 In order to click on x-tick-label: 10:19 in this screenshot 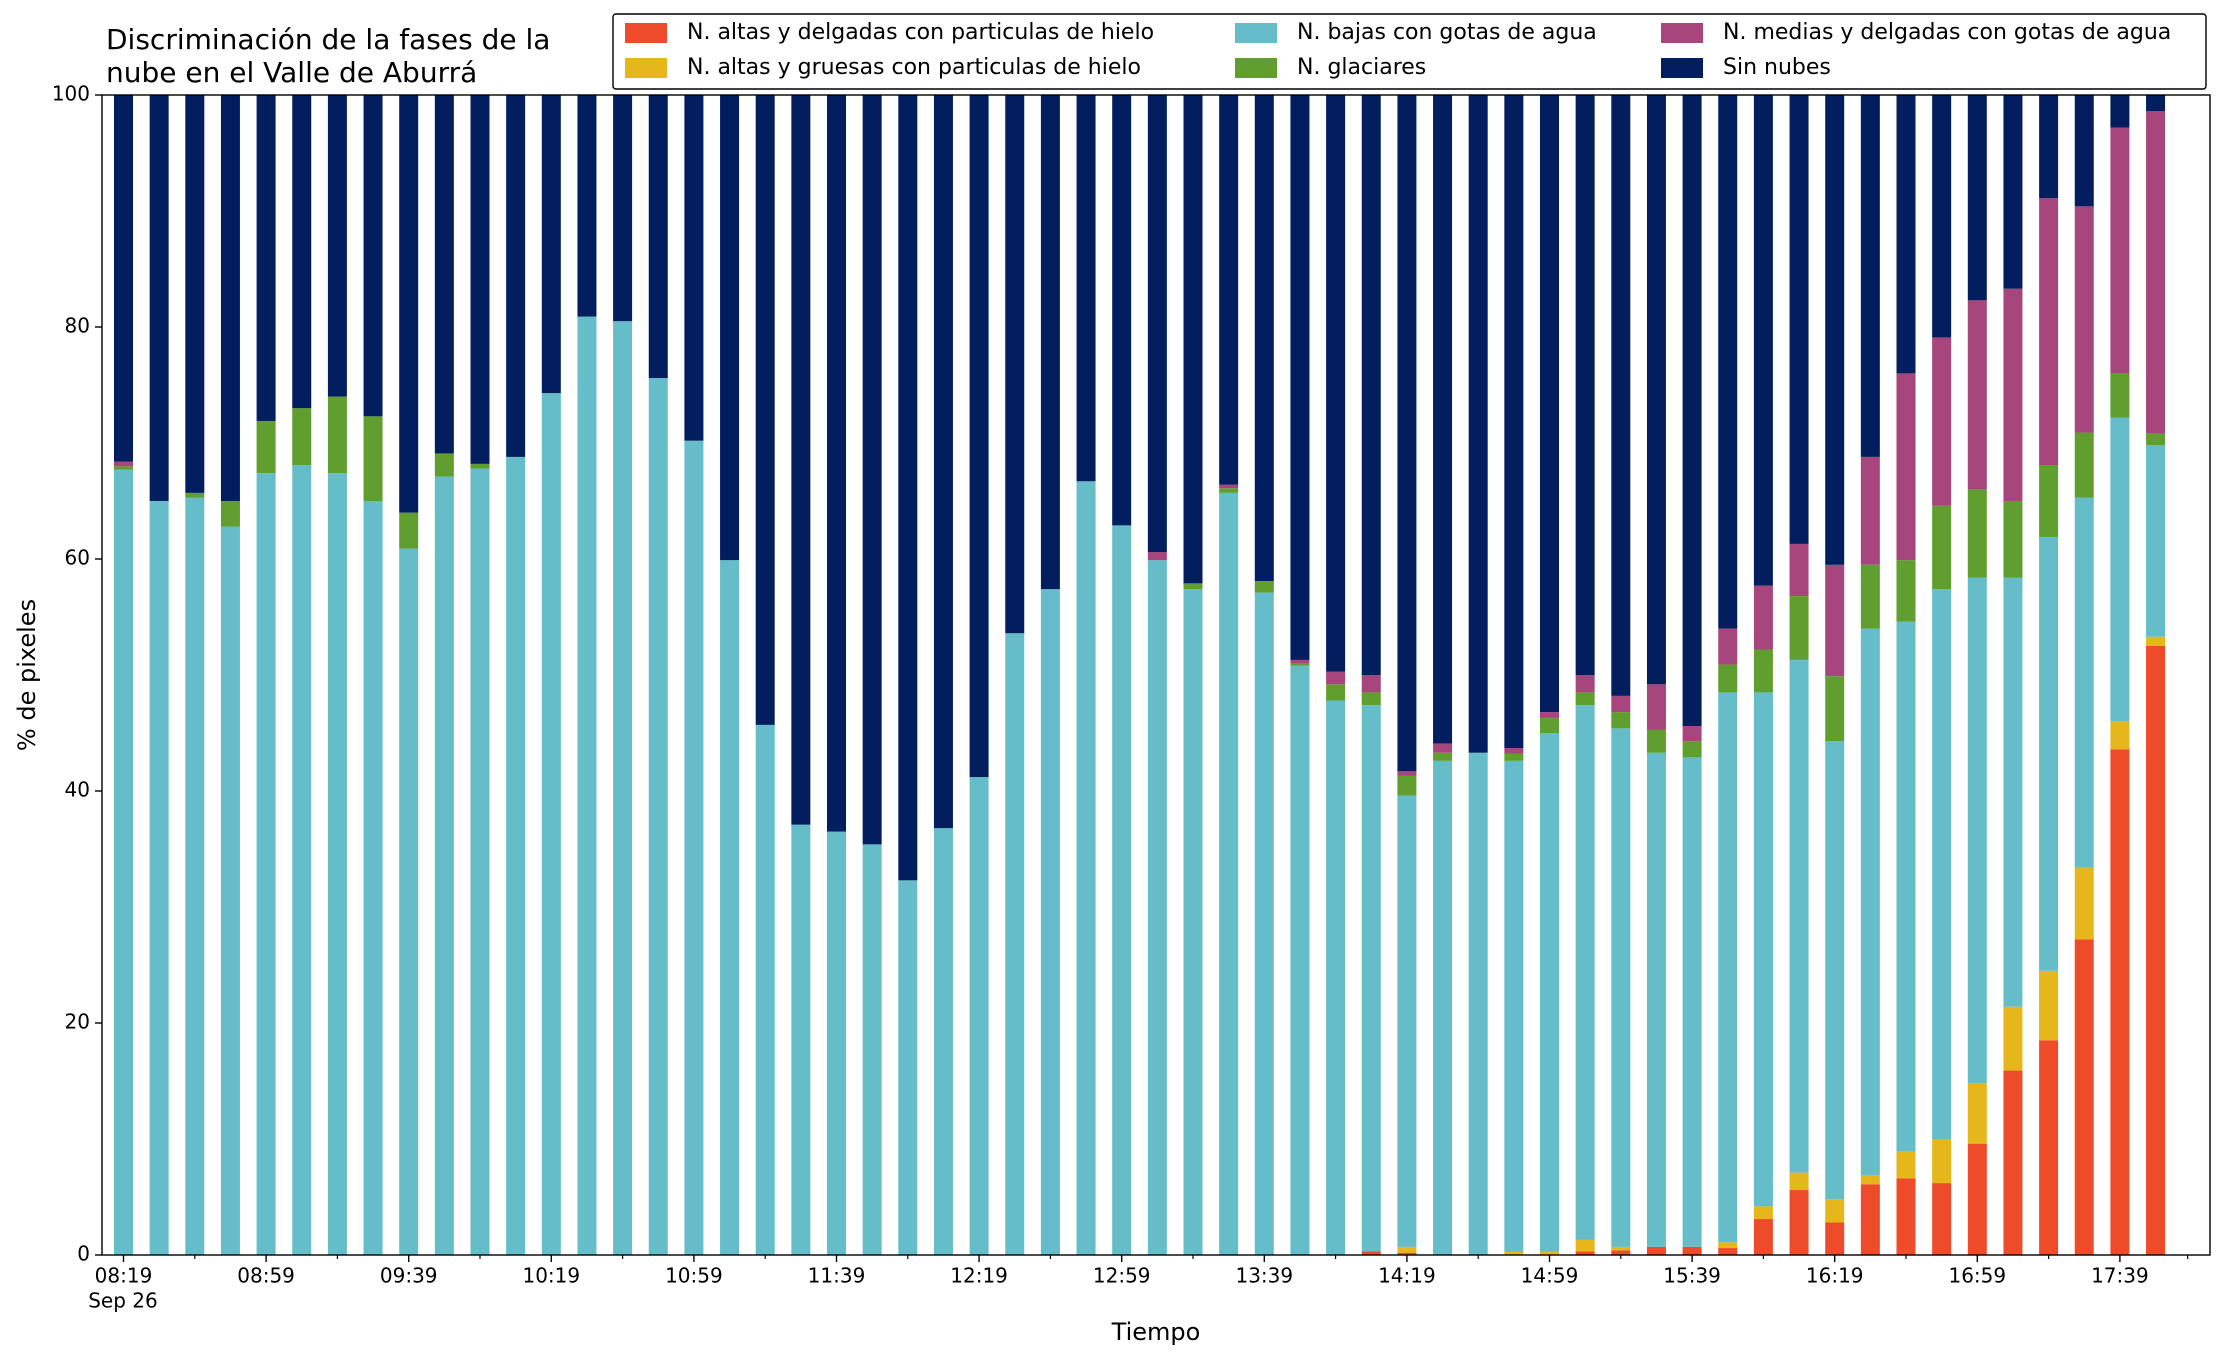, I will do `click(551, 1276)`.